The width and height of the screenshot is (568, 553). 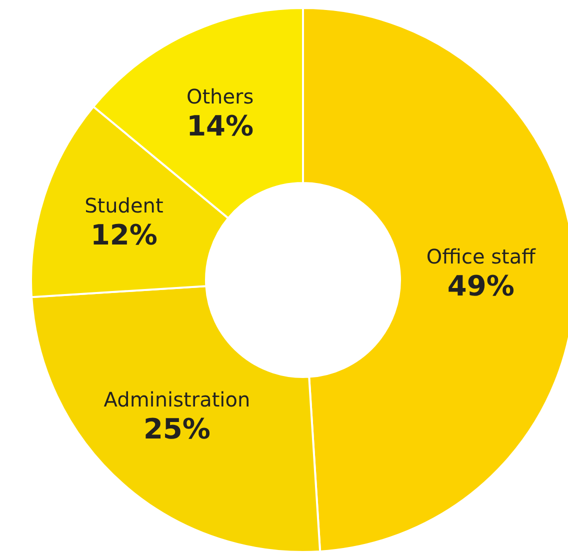 I want to click on data-label: 49%, so click(x=480, y=285).